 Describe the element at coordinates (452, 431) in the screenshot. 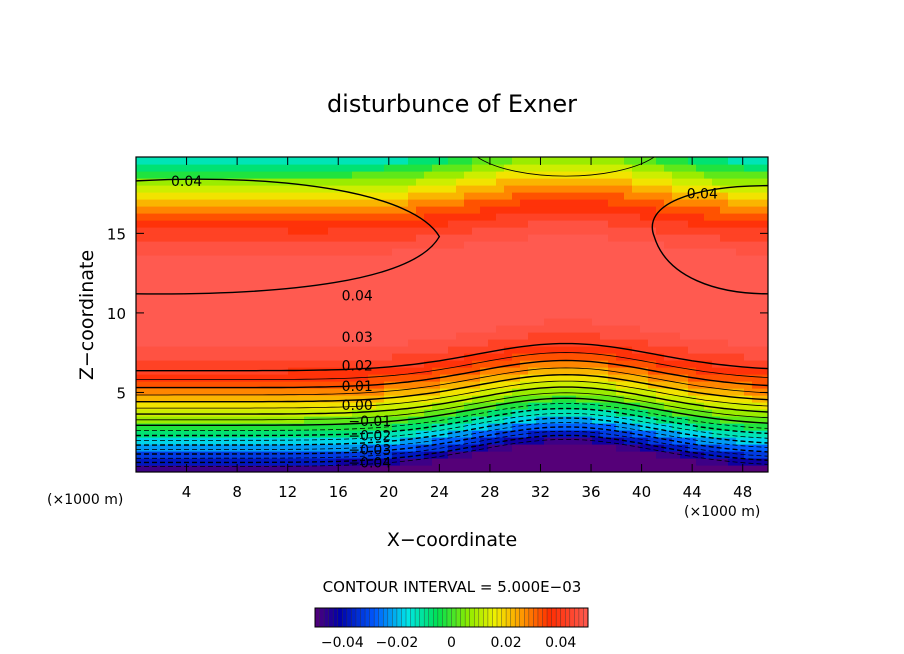

I see `contour-line` at that location.